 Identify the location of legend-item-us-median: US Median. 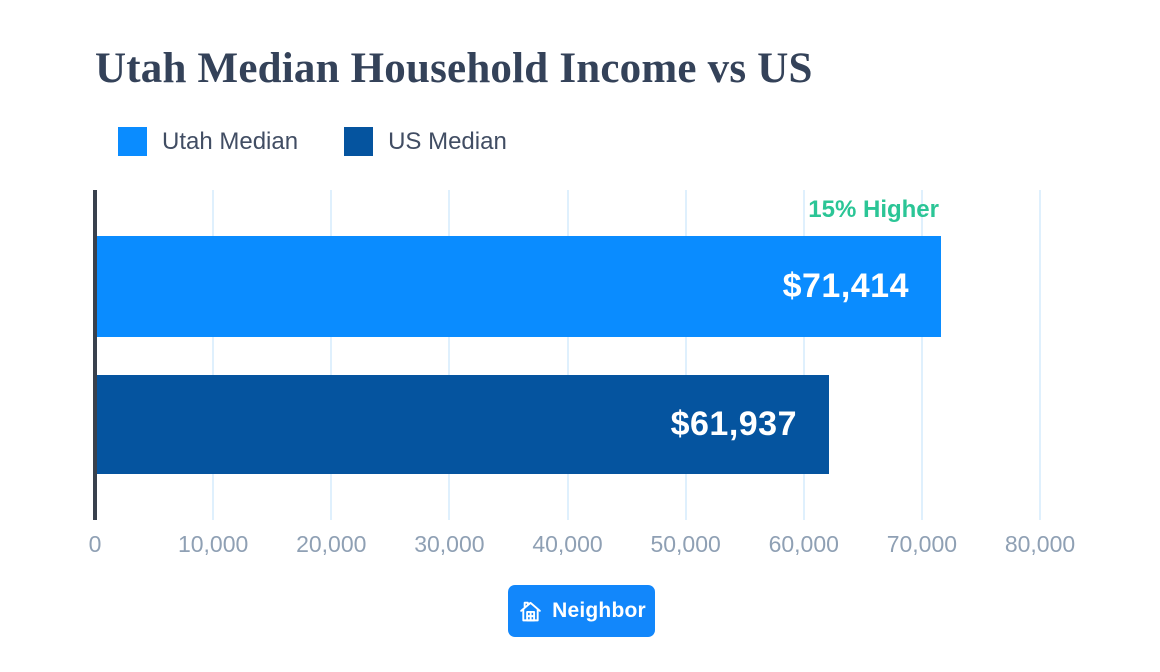
(425, 141).